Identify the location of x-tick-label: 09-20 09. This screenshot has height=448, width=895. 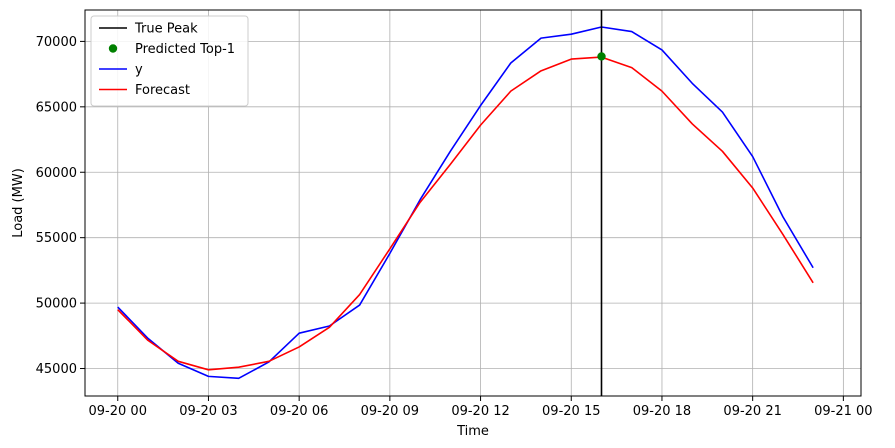
(390, 411).